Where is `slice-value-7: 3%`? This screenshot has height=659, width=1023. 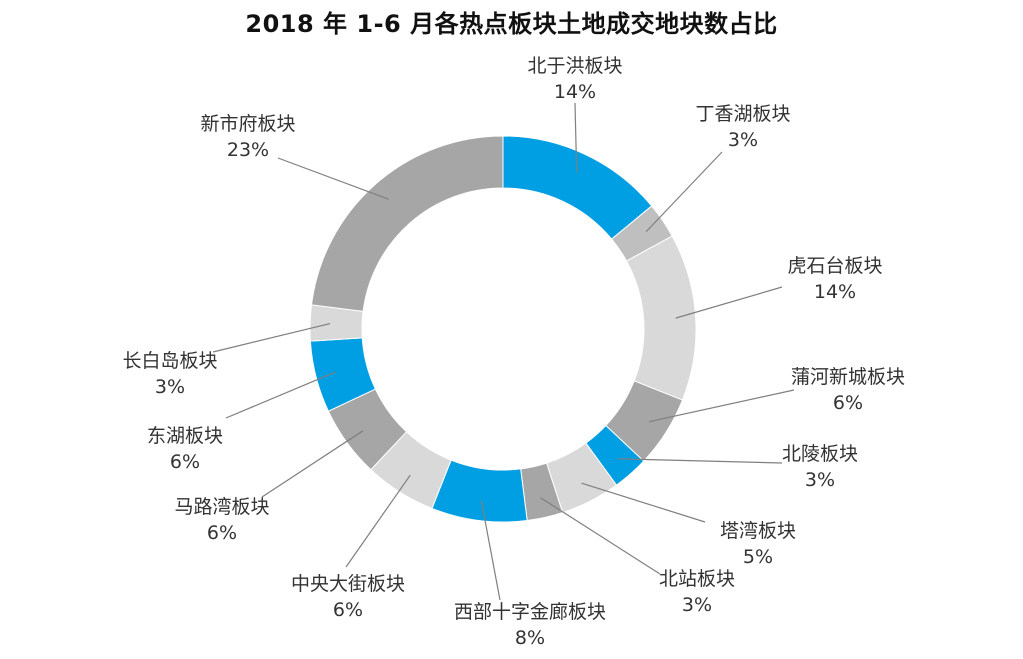
slice-value-7: 3% is located at coordinates (697, 605).